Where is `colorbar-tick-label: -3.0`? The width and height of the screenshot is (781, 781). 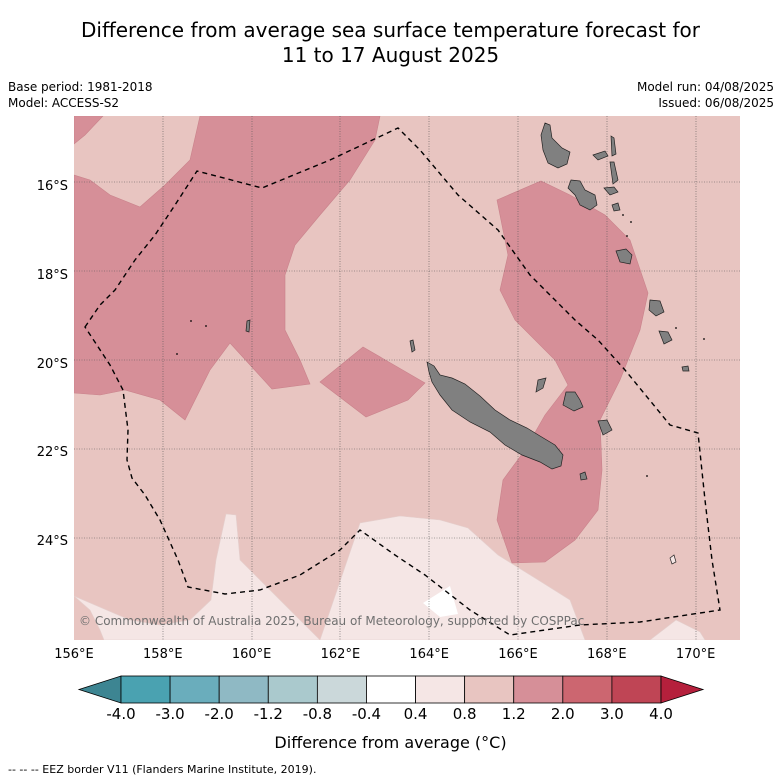
colorbar-tick-label: -3.0 is located at coordinates (170, 714).